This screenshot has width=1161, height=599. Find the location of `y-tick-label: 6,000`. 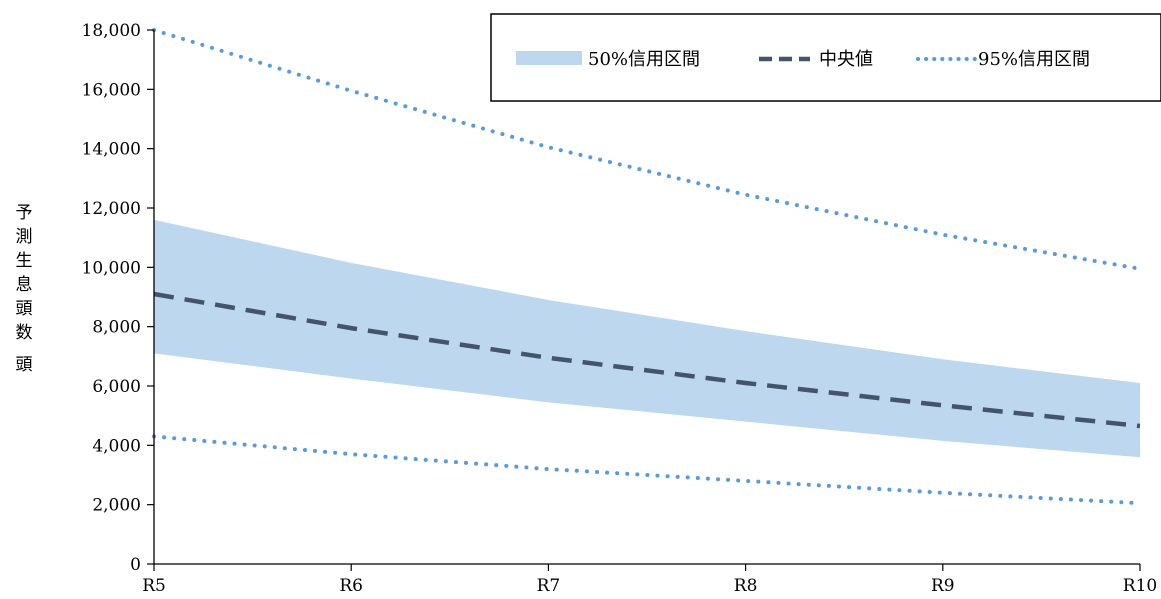

y-tick-label: 6,000 is located at coordinates (116, 387).